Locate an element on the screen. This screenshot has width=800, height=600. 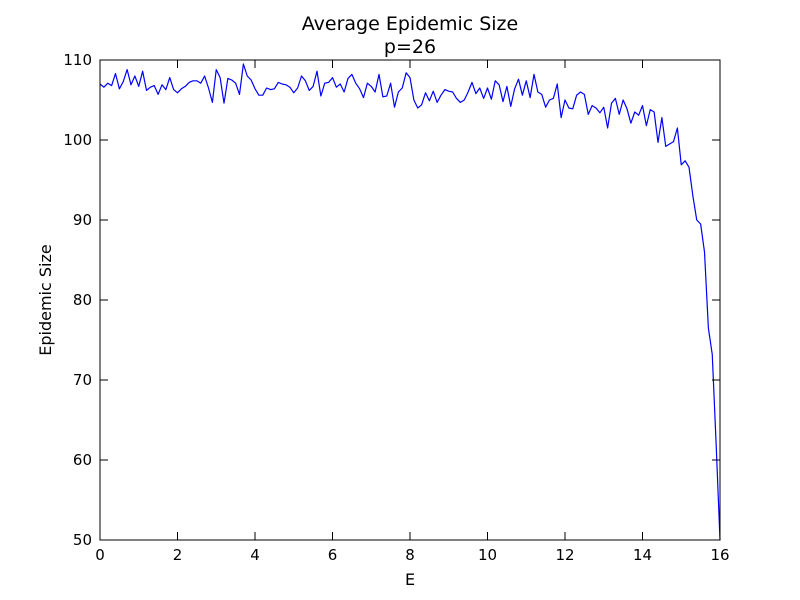
y-tick-label: 50 is located at coordinates (82, 540).